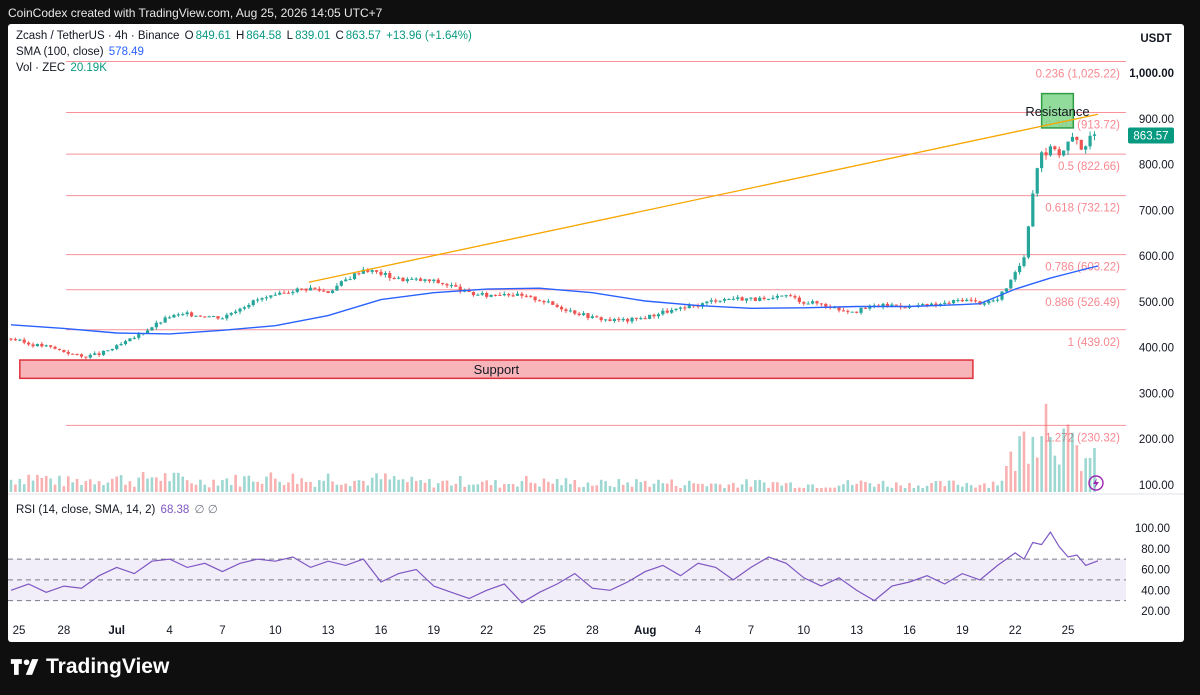 The width and height of the screenshot is (1200, 695). I want to click on rsi-tick-label: 60.00, so click(1155, 571).